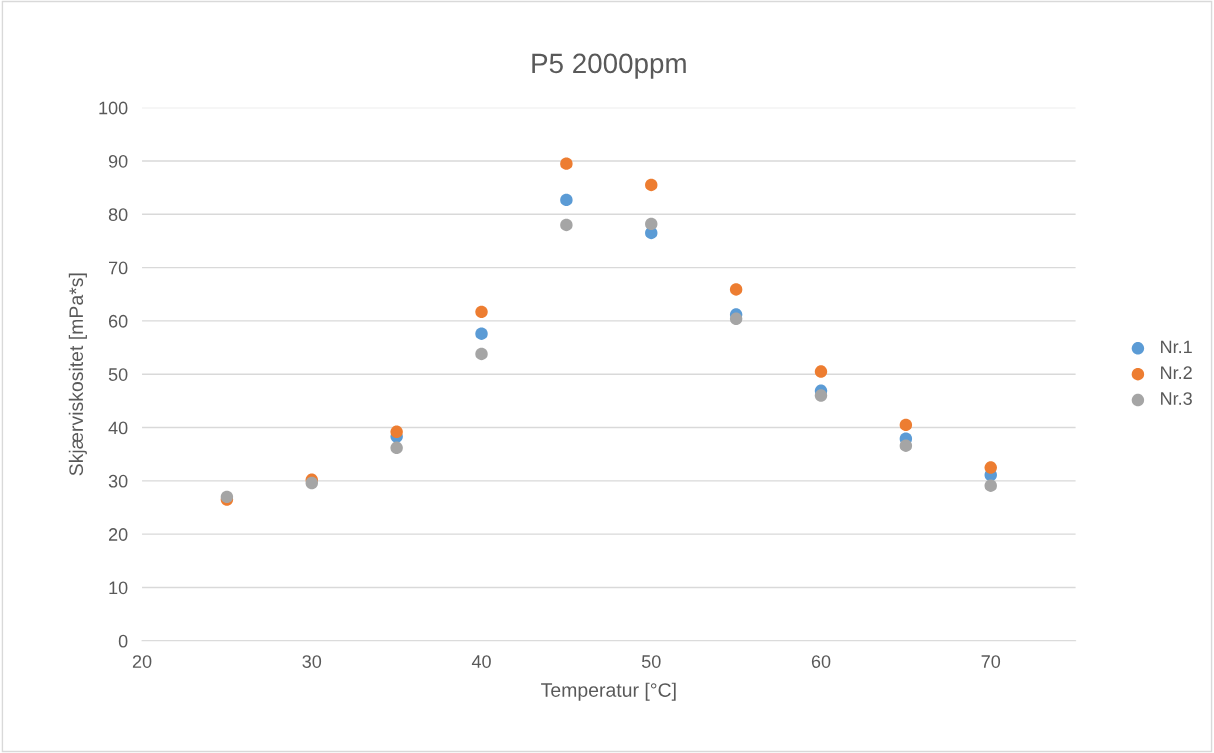 The height and width of the screenshot is (753, 1214). I want to click on x-axis-title: Temperatur [°C], so click(608, 691).